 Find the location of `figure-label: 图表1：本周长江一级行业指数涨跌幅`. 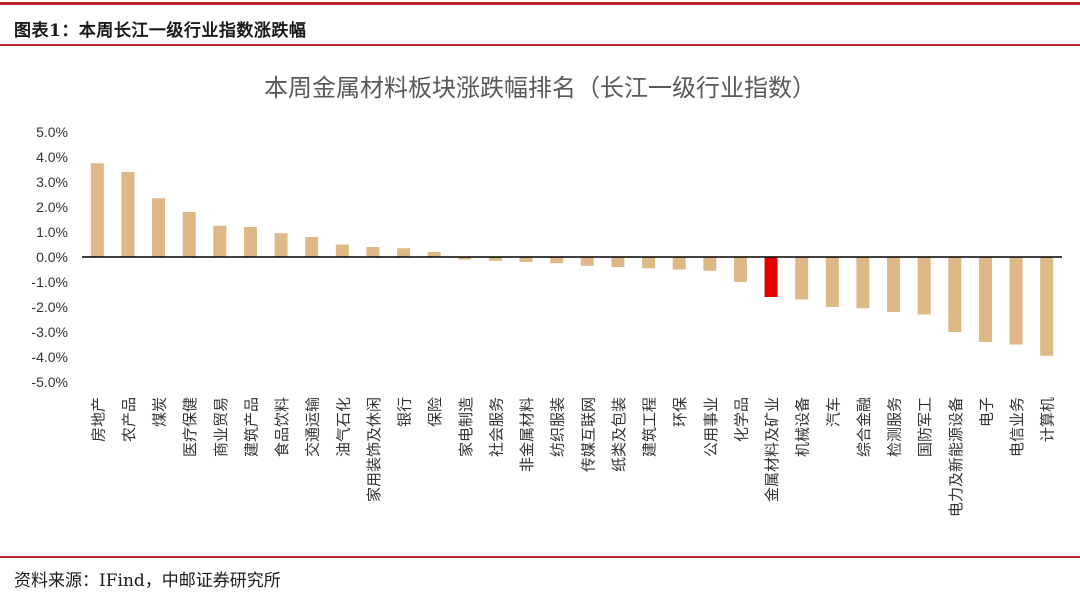

figure-label: 图表1：本周长江一级行业指数涨跌幅 is located at coordinates (160, 31).